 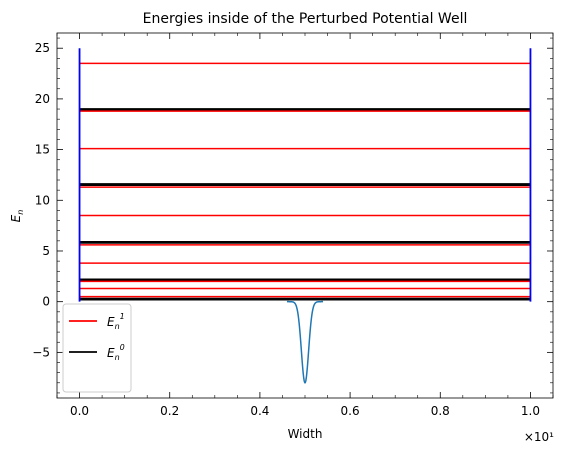 What do you see at coordinates (41, 352) in the screenshot?
I see `y-tick-label: −5` at bounding box center [41, 352].